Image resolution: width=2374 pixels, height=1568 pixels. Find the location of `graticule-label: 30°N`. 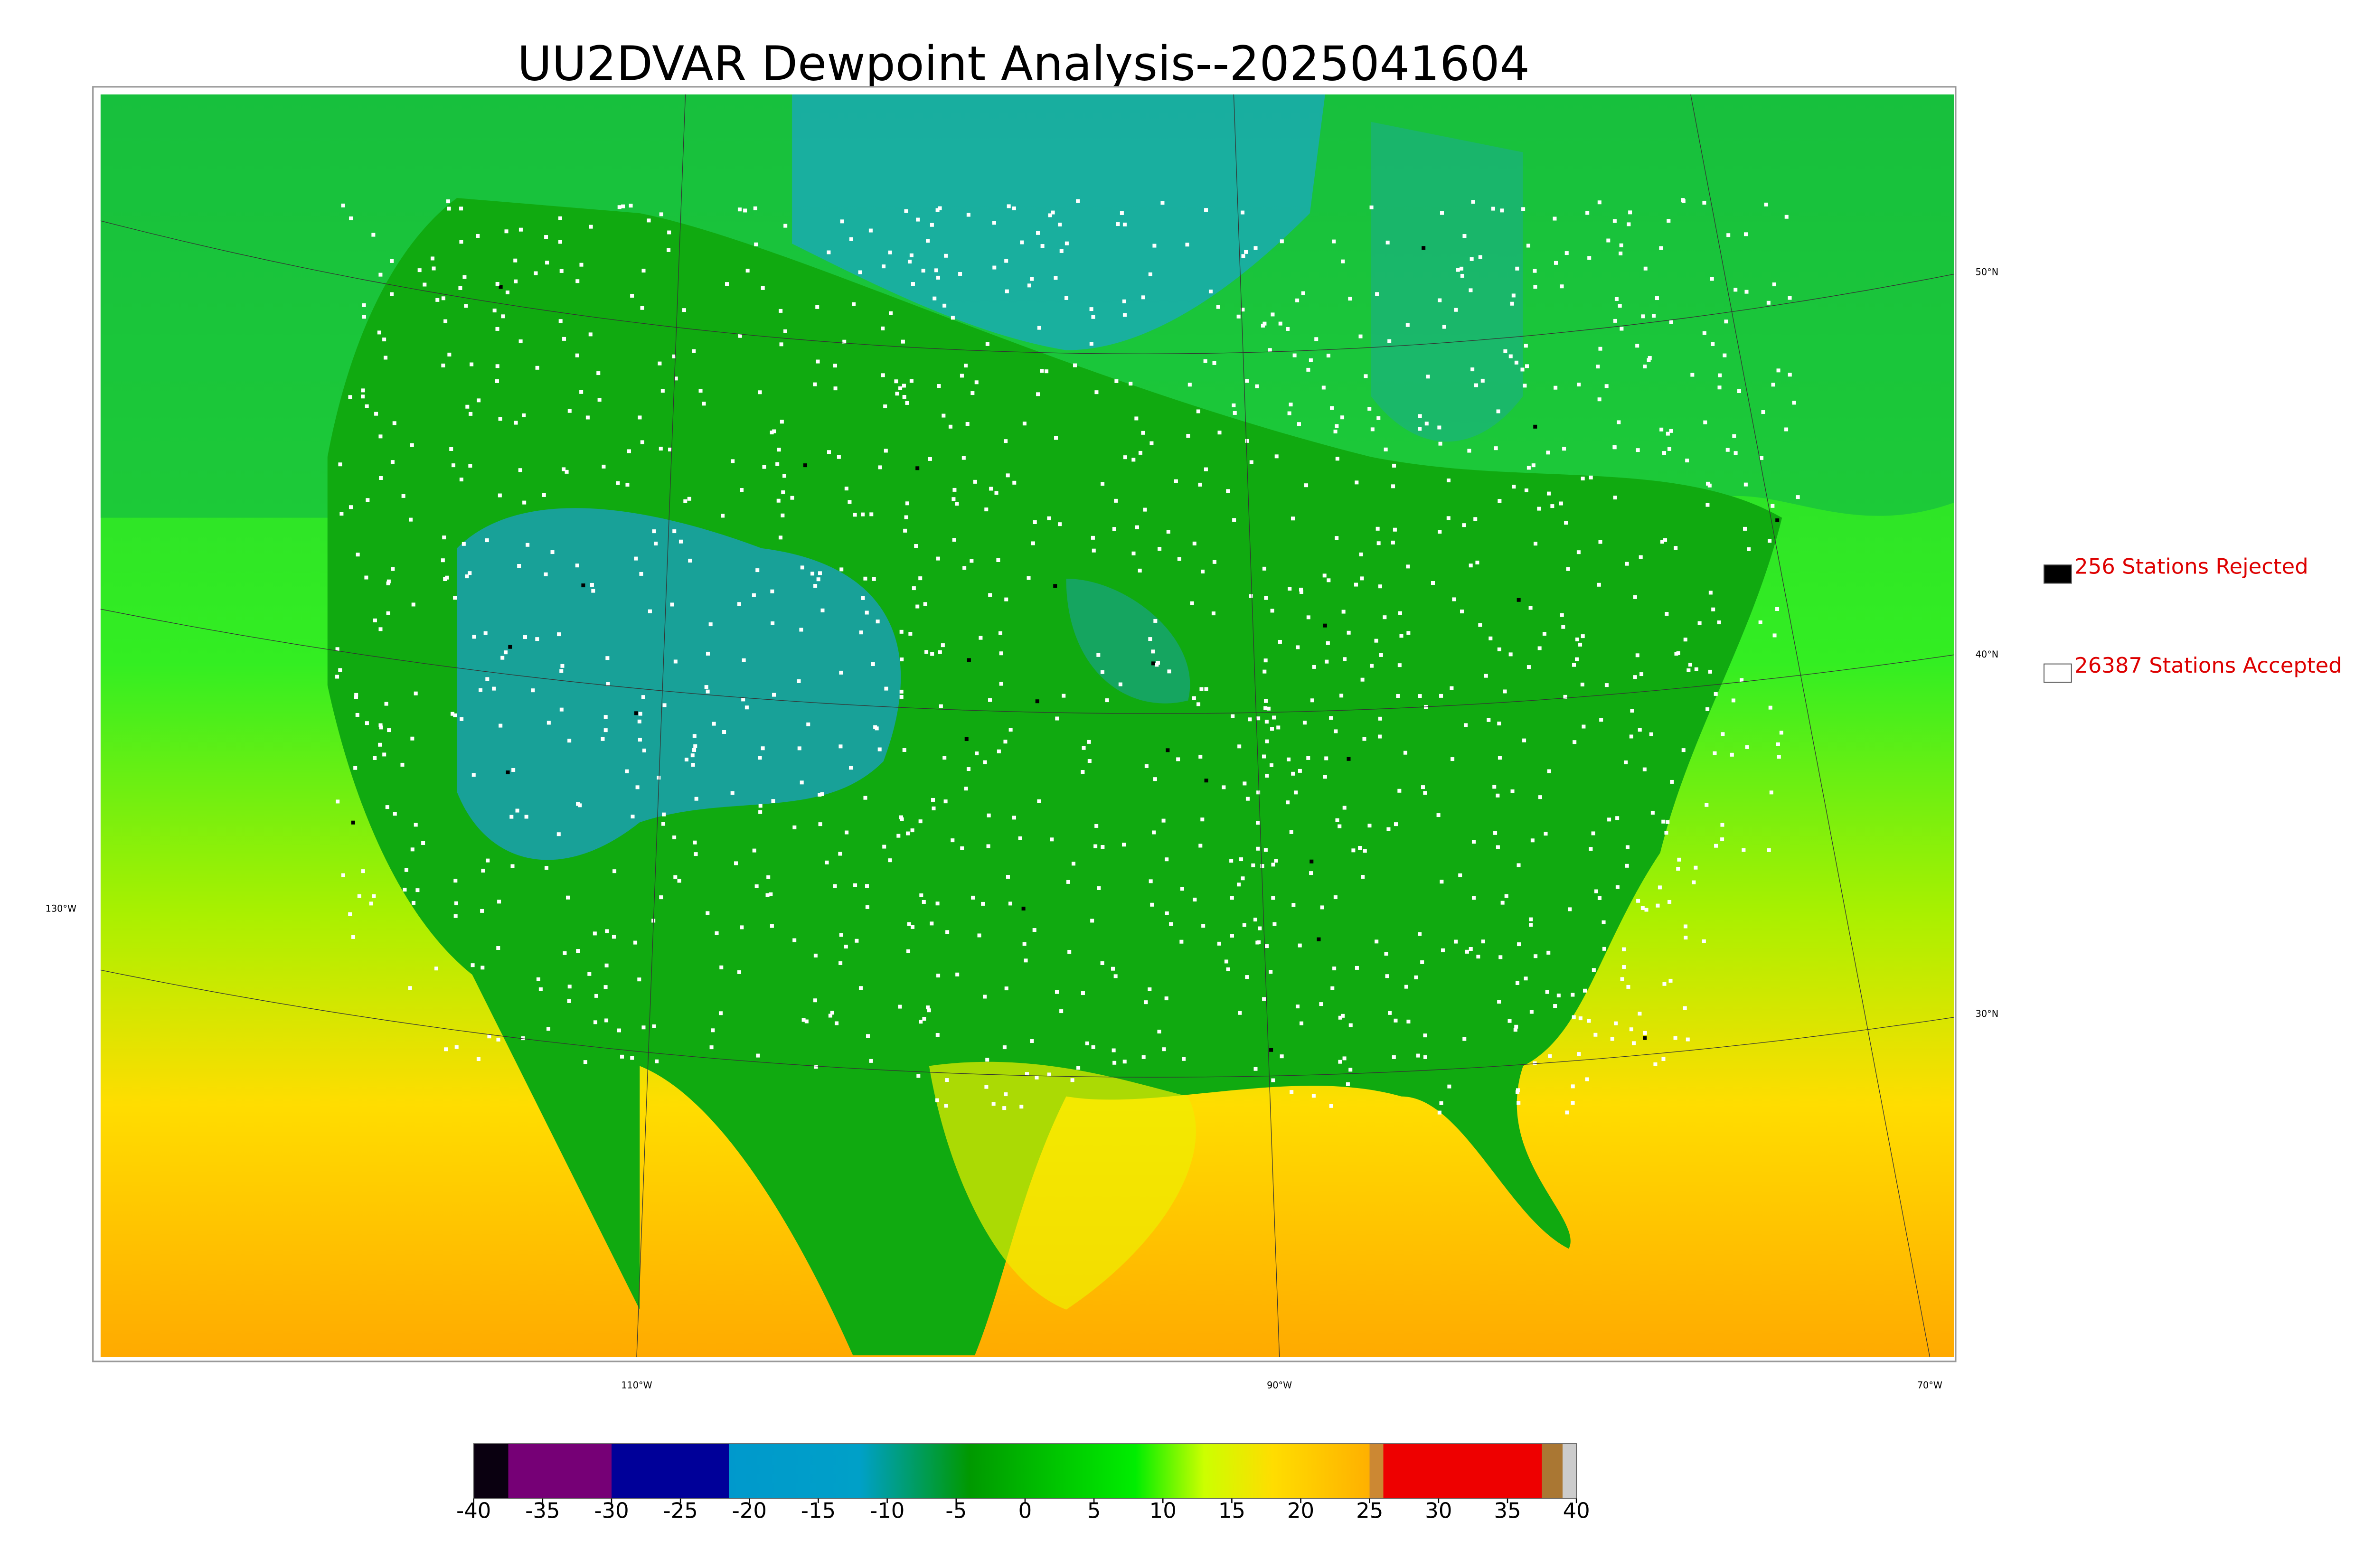

graticule-label: 30°N is located at coordinates (1987, 1014).